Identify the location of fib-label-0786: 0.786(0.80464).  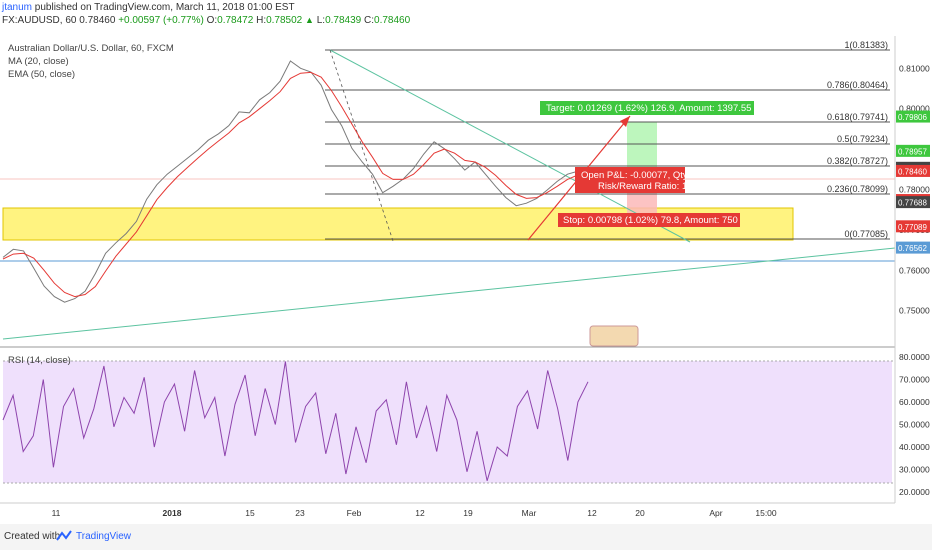
(857, 85).